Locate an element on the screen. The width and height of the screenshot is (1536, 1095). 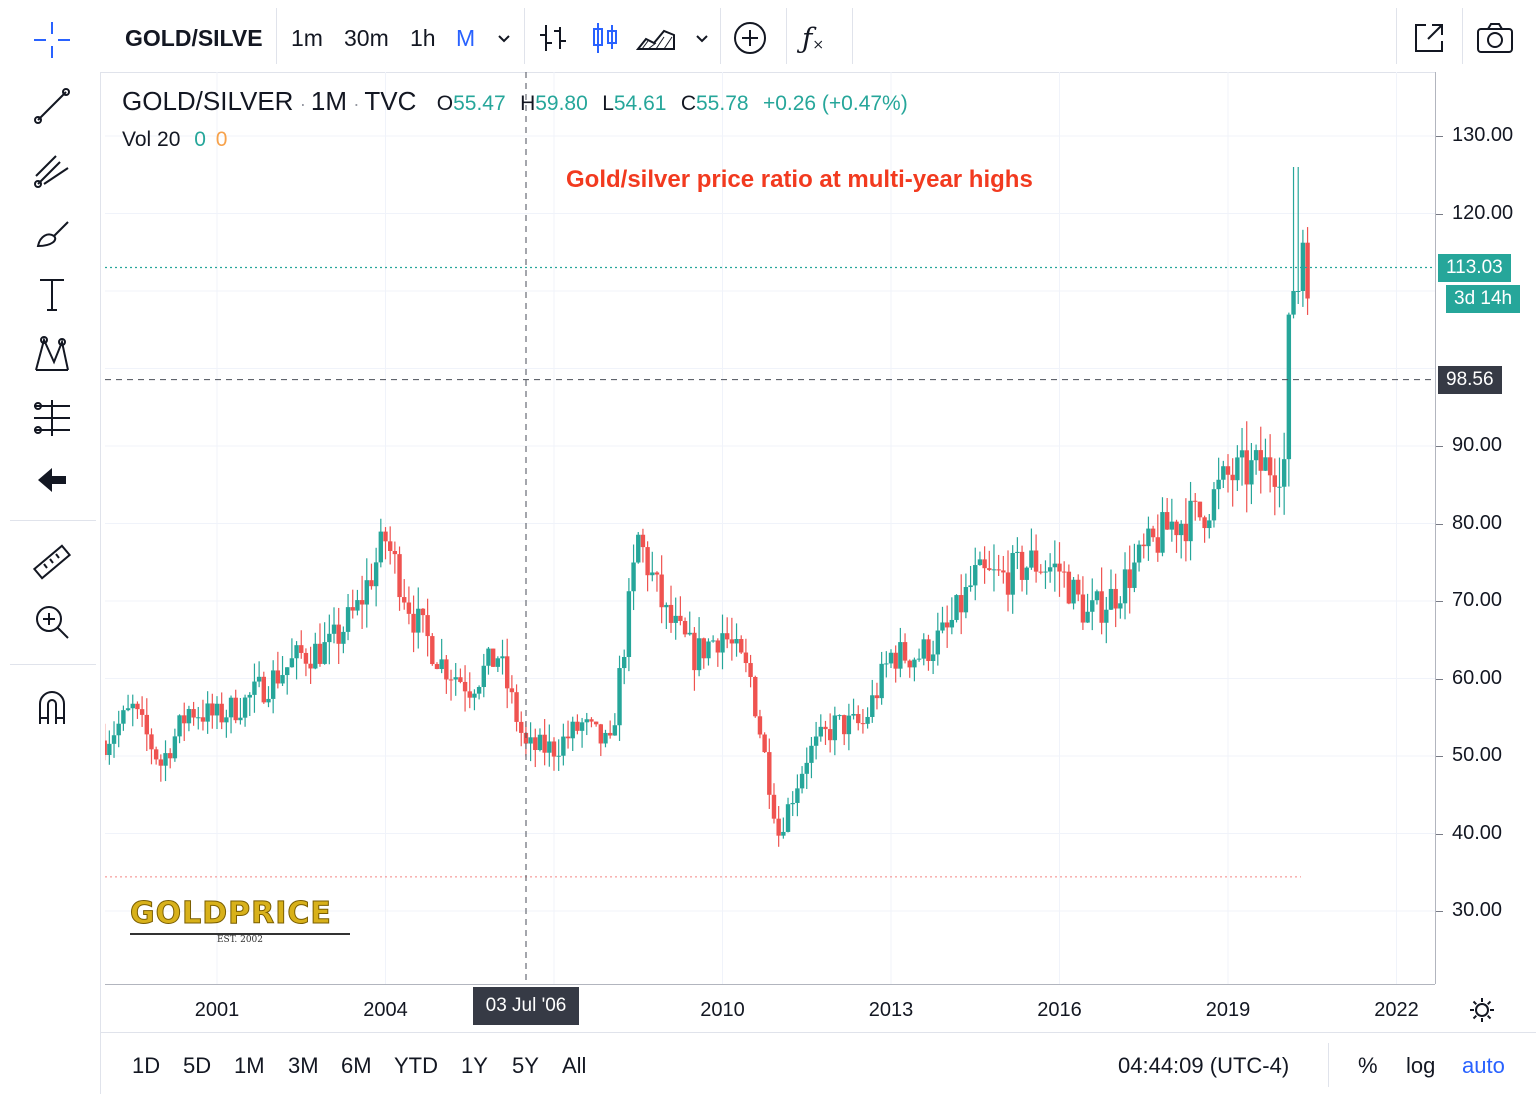
range-ytd-button: YTD is located at coordinates (416, 1065).